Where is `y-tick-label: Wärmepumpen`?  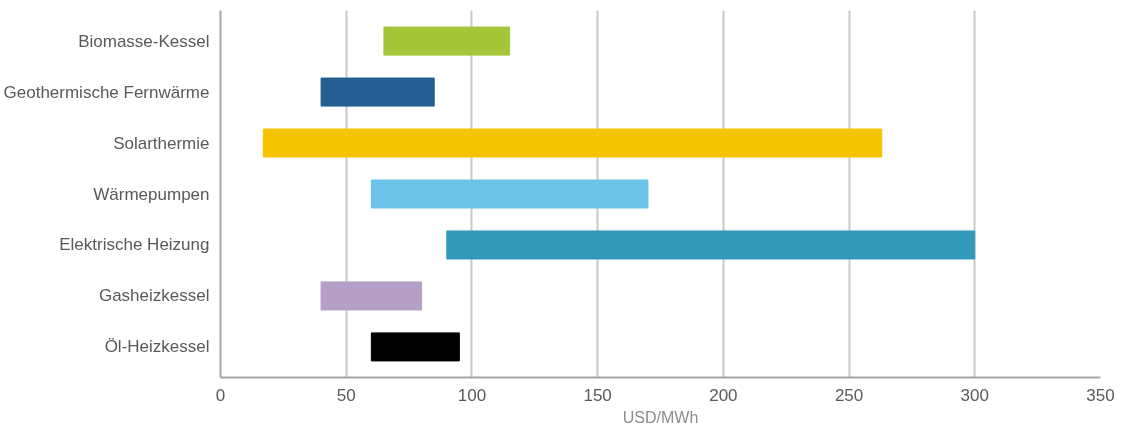 y-tick-label: Wärmepumpen is located at coordinates (151, 194).